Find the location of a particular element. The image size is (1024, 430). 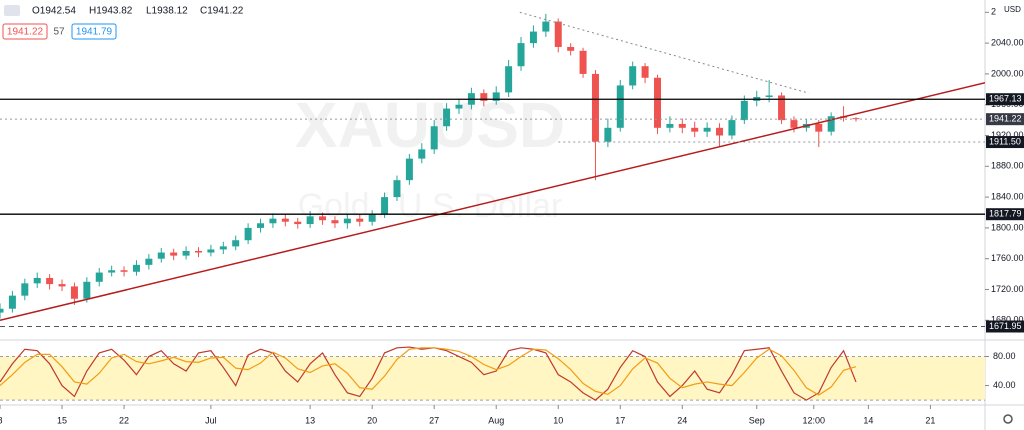

y-tick-label: 40.00 is located at coordinates (1004, 385).